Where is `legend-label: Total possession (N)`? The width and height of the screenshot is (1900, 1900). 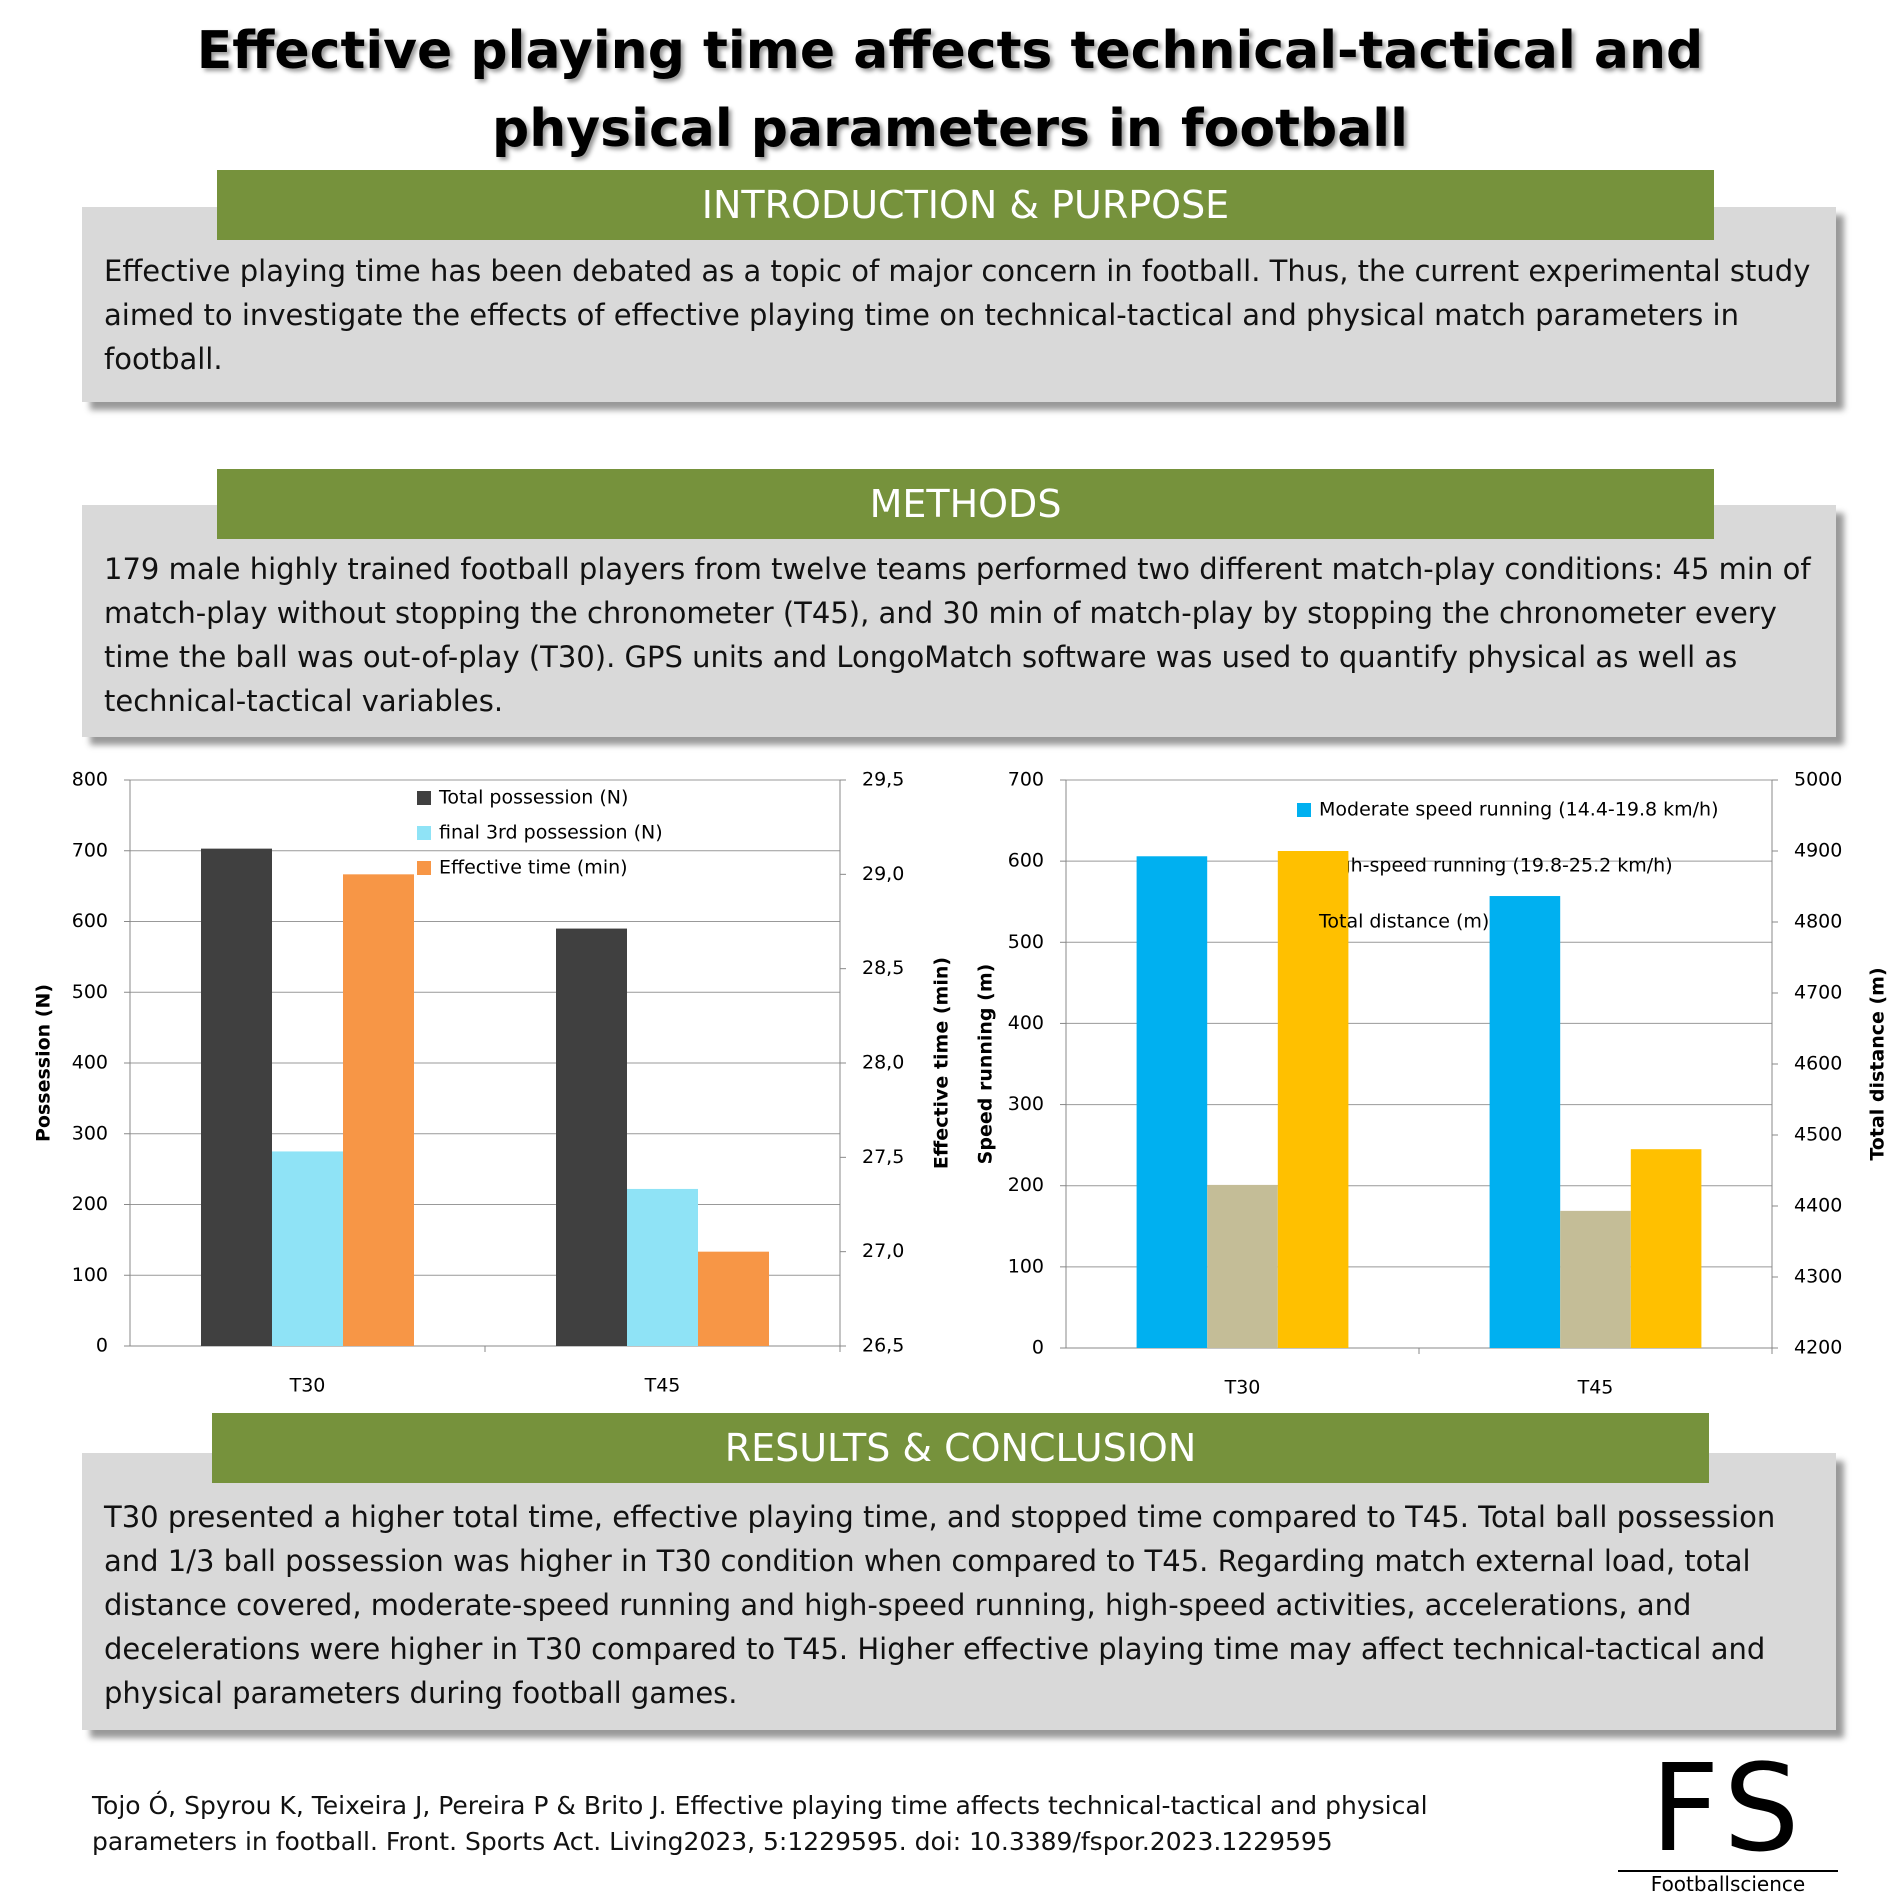
legend-label: Total possession (N) is located at coordinates (533, 798).